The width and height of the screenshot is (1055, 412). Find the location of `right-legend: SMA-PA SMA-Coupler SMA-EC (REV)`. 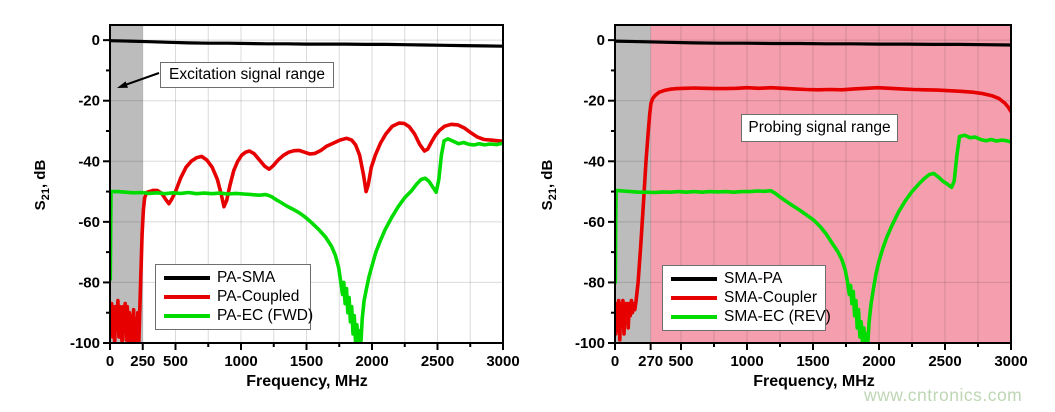

right-legend: SMA-PA SMA-Coupler SMA-EC (REV) is located at coordinates (746, 298).